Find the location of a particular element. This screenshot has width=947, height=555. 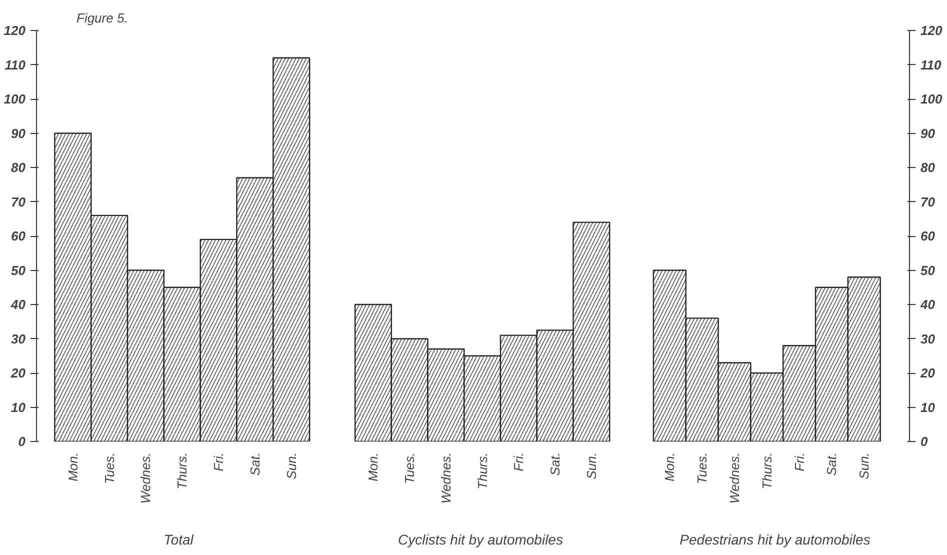

y-tick-label: 120 is located at coordinates (15, 30).